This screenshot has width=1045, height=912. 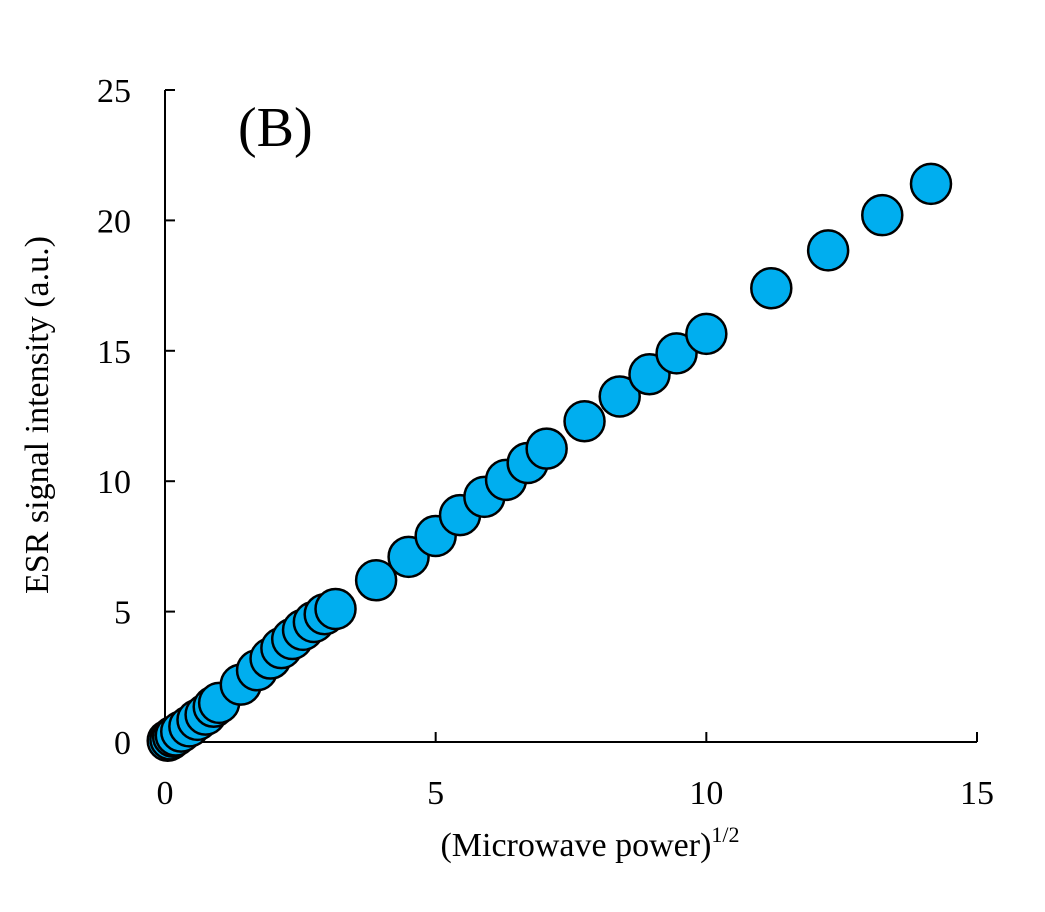 I want to click on y-axis: 0 5 10 15 20 25, so click(x=136, y=417).